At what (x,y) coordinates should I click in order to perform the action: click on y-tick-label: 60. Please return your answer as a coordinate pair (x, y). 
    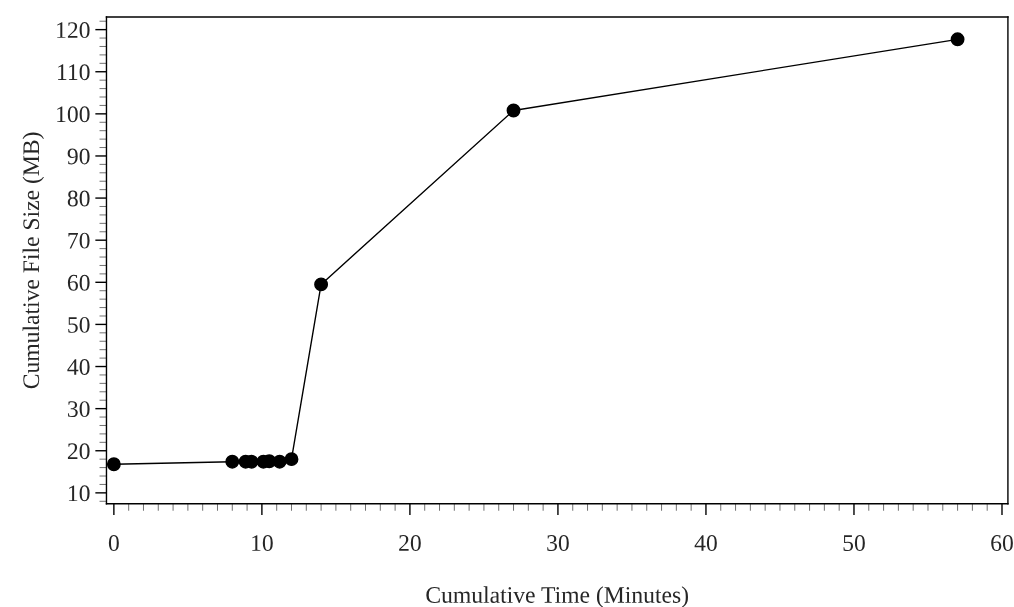
    Looking at the image, I should click on (78, 282).